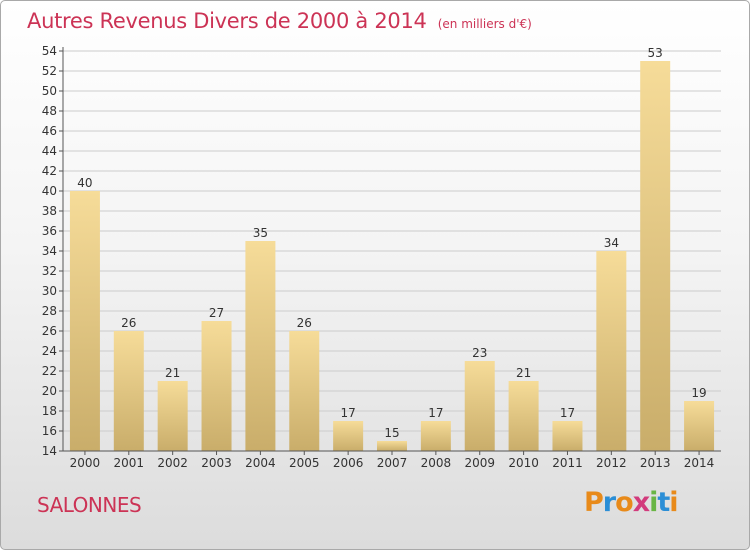 Image resolution: width=750 pixels, height=550 pixels. Describe the element at coordinates (89, 505) in the screenshot. I see `commune-name: SALONNES` at that location.